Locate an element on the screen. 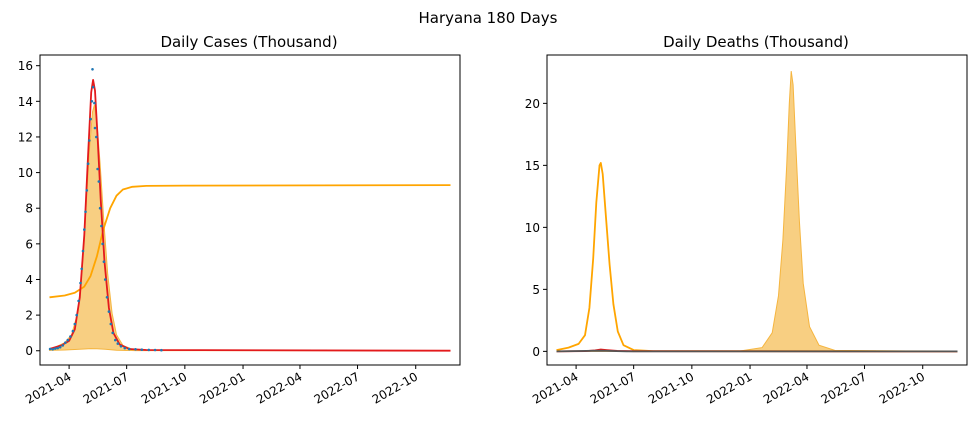 Image resolution: width=977 pixels, height=421 pixels. y-tick-label: 8 is located at coordinates (29, 209).